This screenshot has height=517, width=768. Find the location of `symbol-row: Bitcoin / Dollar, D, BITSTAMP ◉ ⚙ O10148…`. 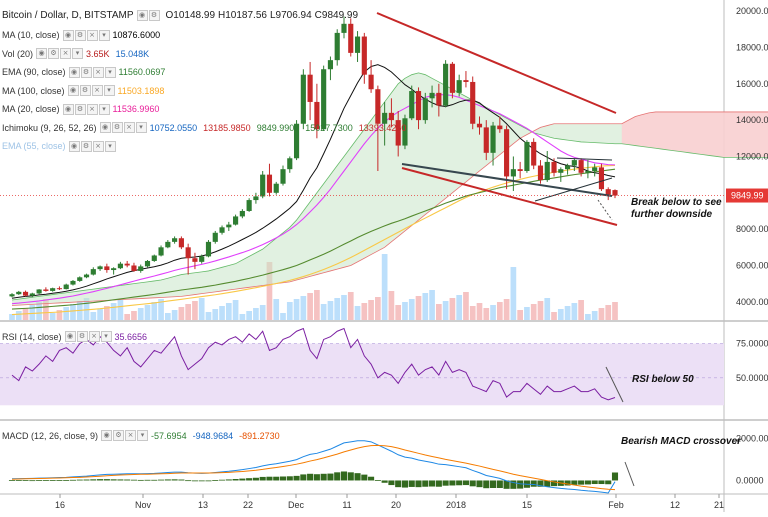

symbol-row: Bitcoin / Dollar, D, BITSTAMP ◉ ⚙ O10148… is located at coordinates (180, 15).